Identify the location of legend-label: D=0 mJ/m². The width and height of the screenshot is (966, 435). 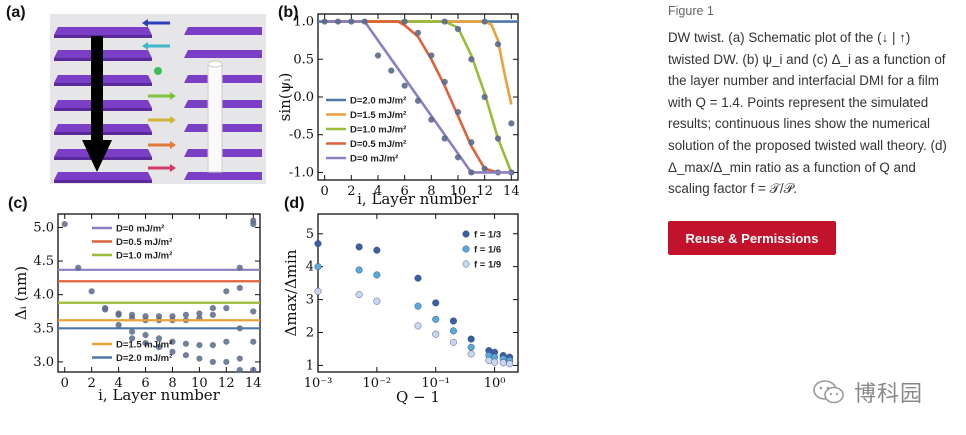
(374, 159).